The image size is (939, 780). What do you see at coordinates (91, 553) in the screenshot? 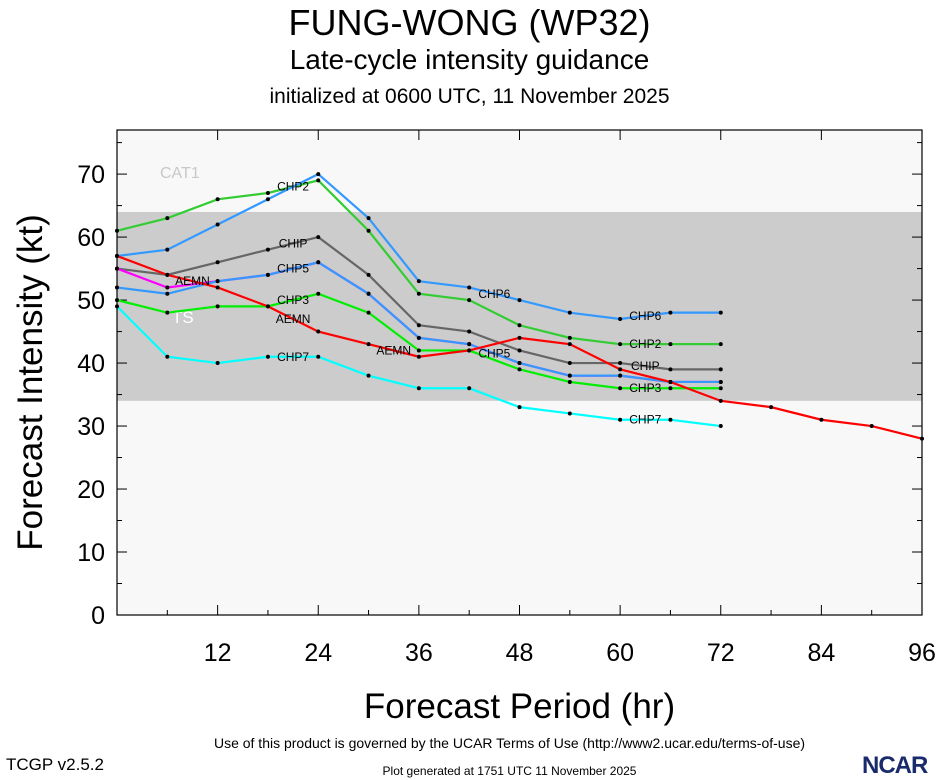
I see `y-tick-label: 10` at bounding box center [91, 553].